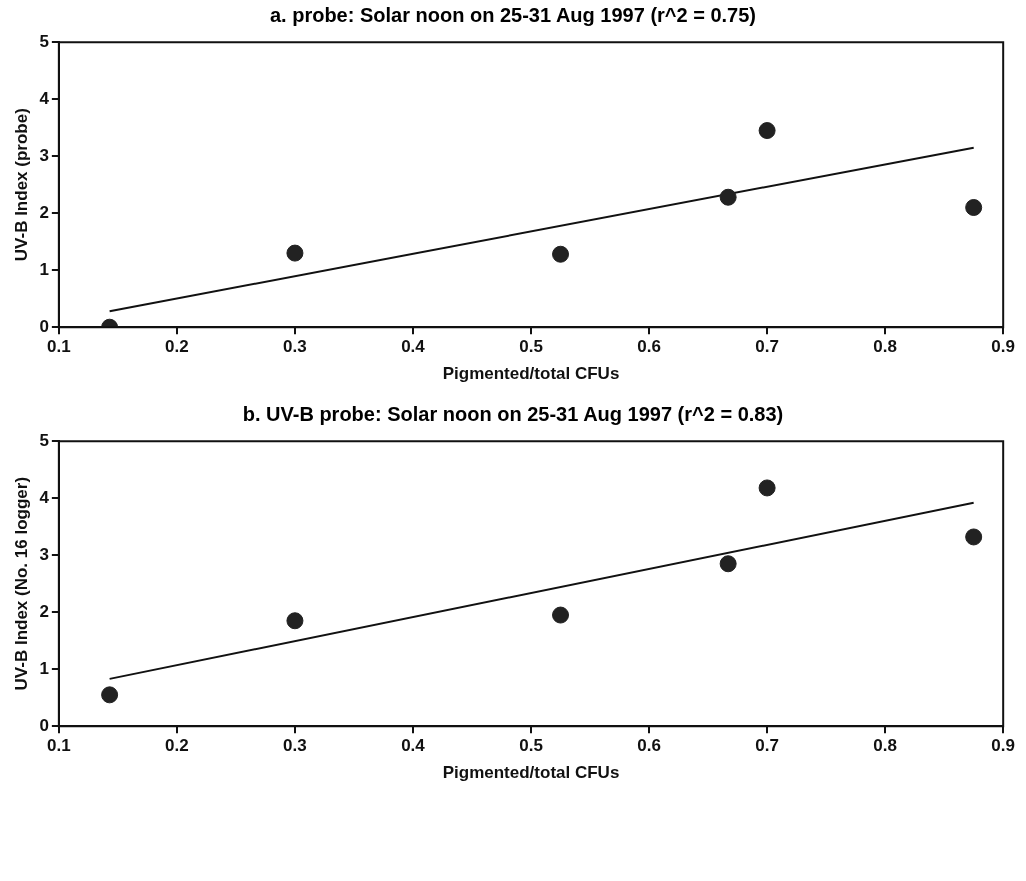  Describe the element at coordinates (513, 414) in the screenshot. I see `chart-title: b. UV-B probe: Solar noon on 25-31 Aug 1997 (r^2 = 0.83)` at that location.